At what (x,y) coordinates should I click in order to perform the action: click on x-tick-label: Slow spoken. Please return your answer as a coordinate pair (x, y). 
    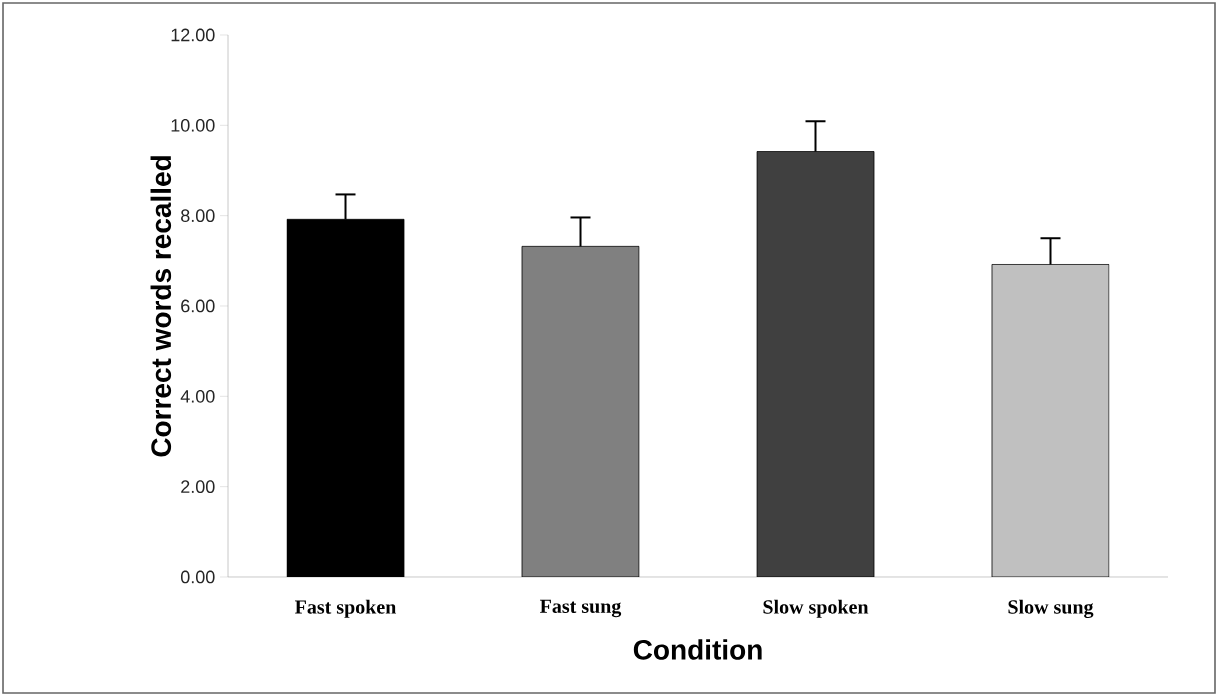
    Looking at the image, I should click on (816, 608).